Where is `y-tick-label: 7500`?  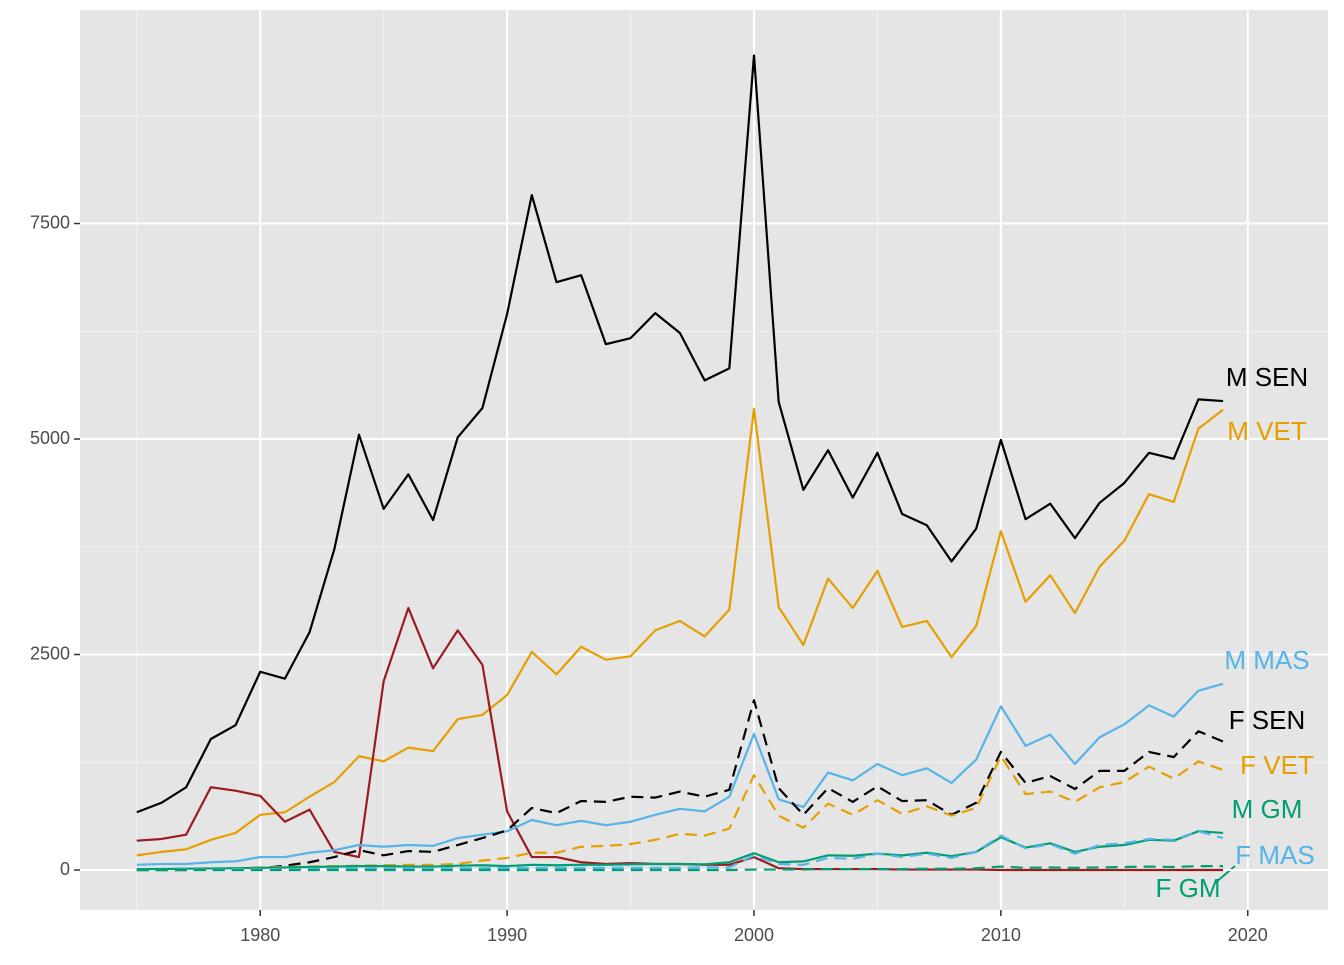
y-tick-label: 7500 is located at coordinates (50, 222).